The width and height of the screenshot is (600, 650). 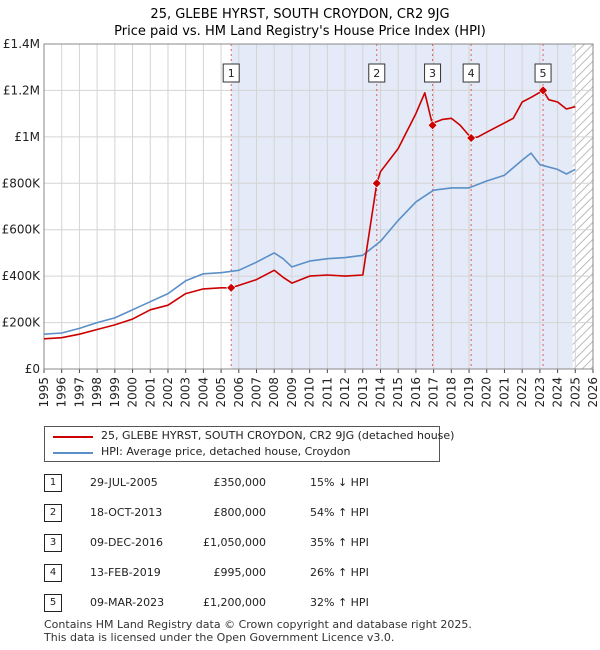 What do you see at coordinates (339, 572) in the screenshot?
I see `sale-hpi-diff: 26% ↑ HPI` at bounding box center [339, 572].